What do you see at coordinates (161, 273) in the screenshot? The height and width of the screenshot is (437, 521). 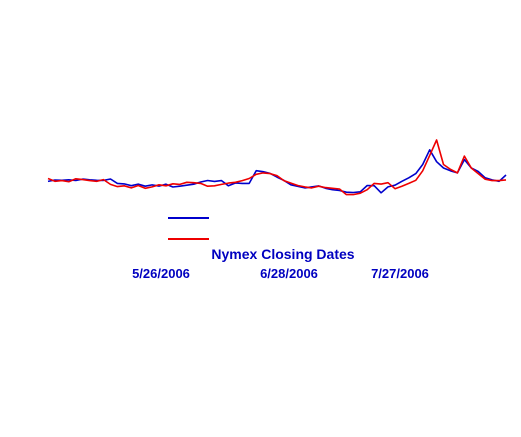 I see `x-tick-label-1: 5/26/2006` at bounding box center [161, 273].